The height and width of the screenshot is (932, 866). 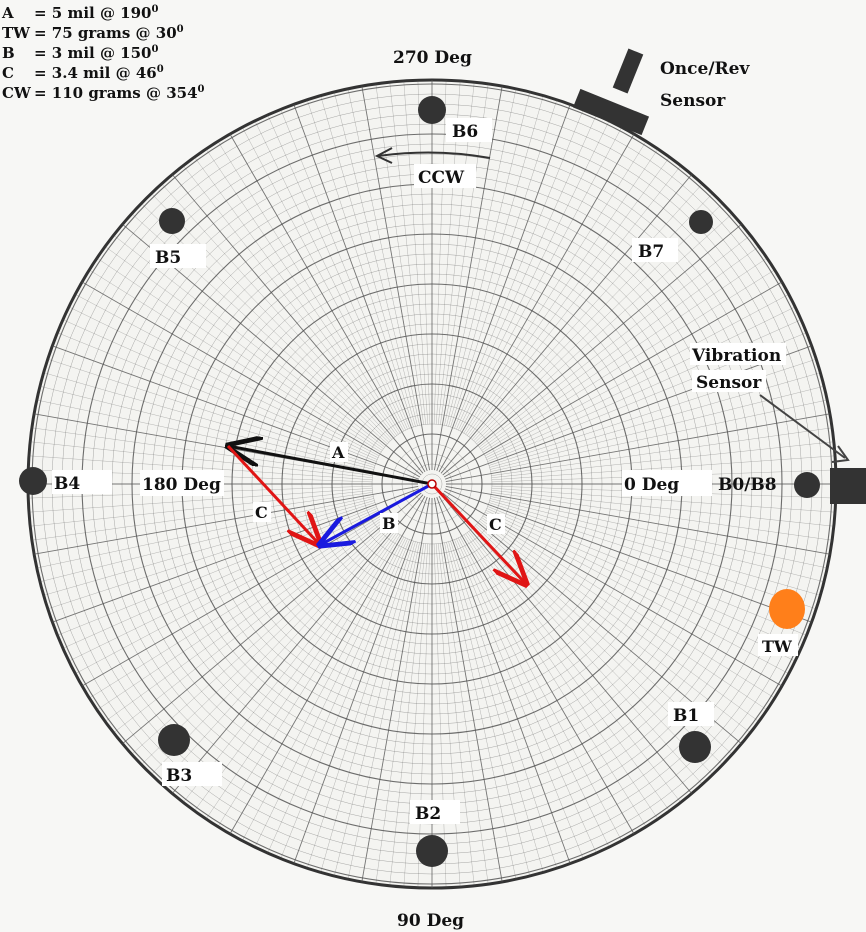 What do you see at coordinates (93, 13) in the screenshot?
I see `legend-value: = 5 mil @ 190` at bounding box center [93, 13].